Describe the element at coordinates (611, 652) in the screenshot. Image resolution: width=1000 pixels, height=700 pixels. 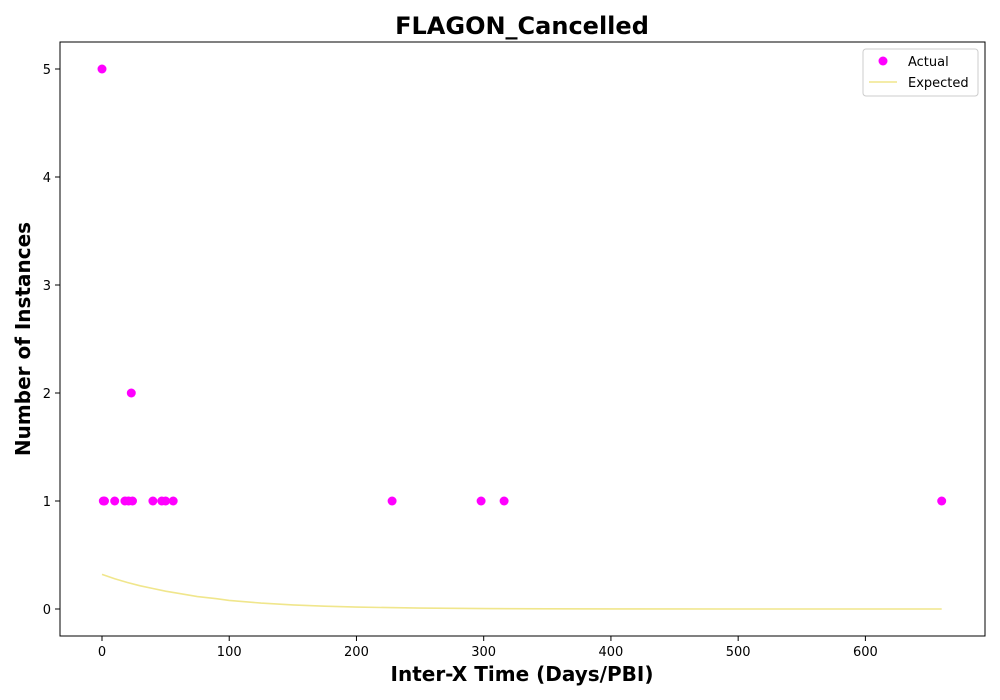
I see `x-tick-label: 400` at that location.